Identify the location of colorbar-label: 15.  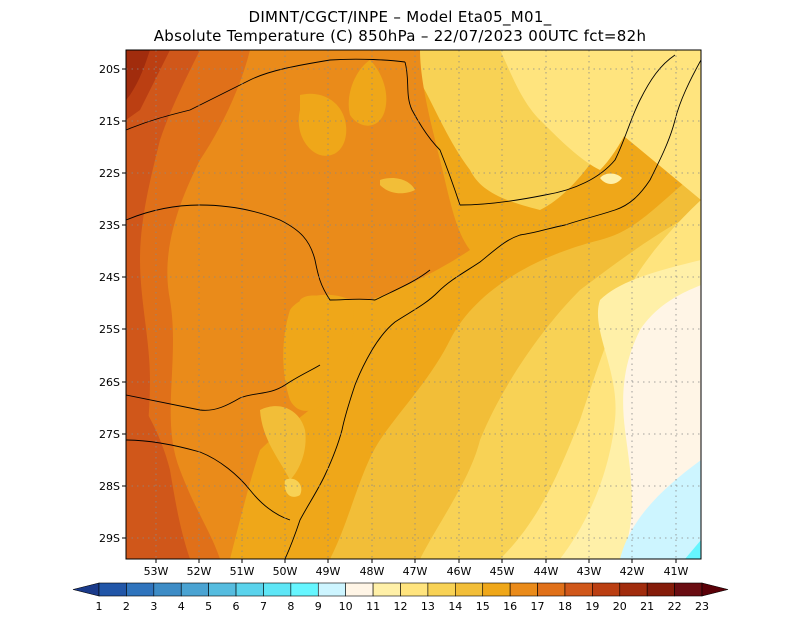
(483, 606).